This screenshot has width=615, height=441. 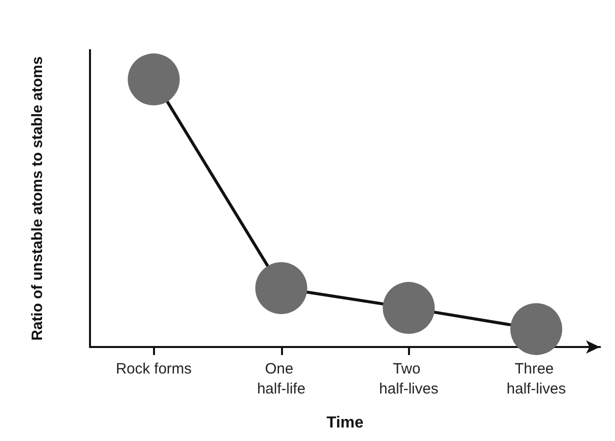 I want to click on x-tick-label: Three half-lives, so click(x=536, y=379).